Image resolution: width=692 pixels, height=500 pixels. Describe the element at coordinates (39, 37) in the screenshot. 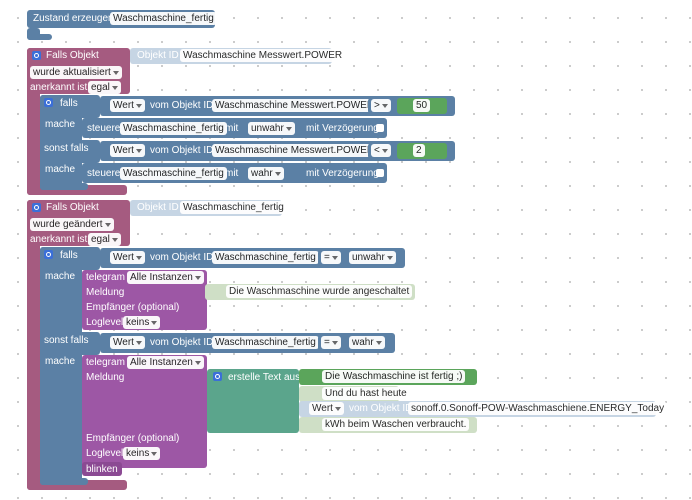

I see `state-block-lip` at that location.